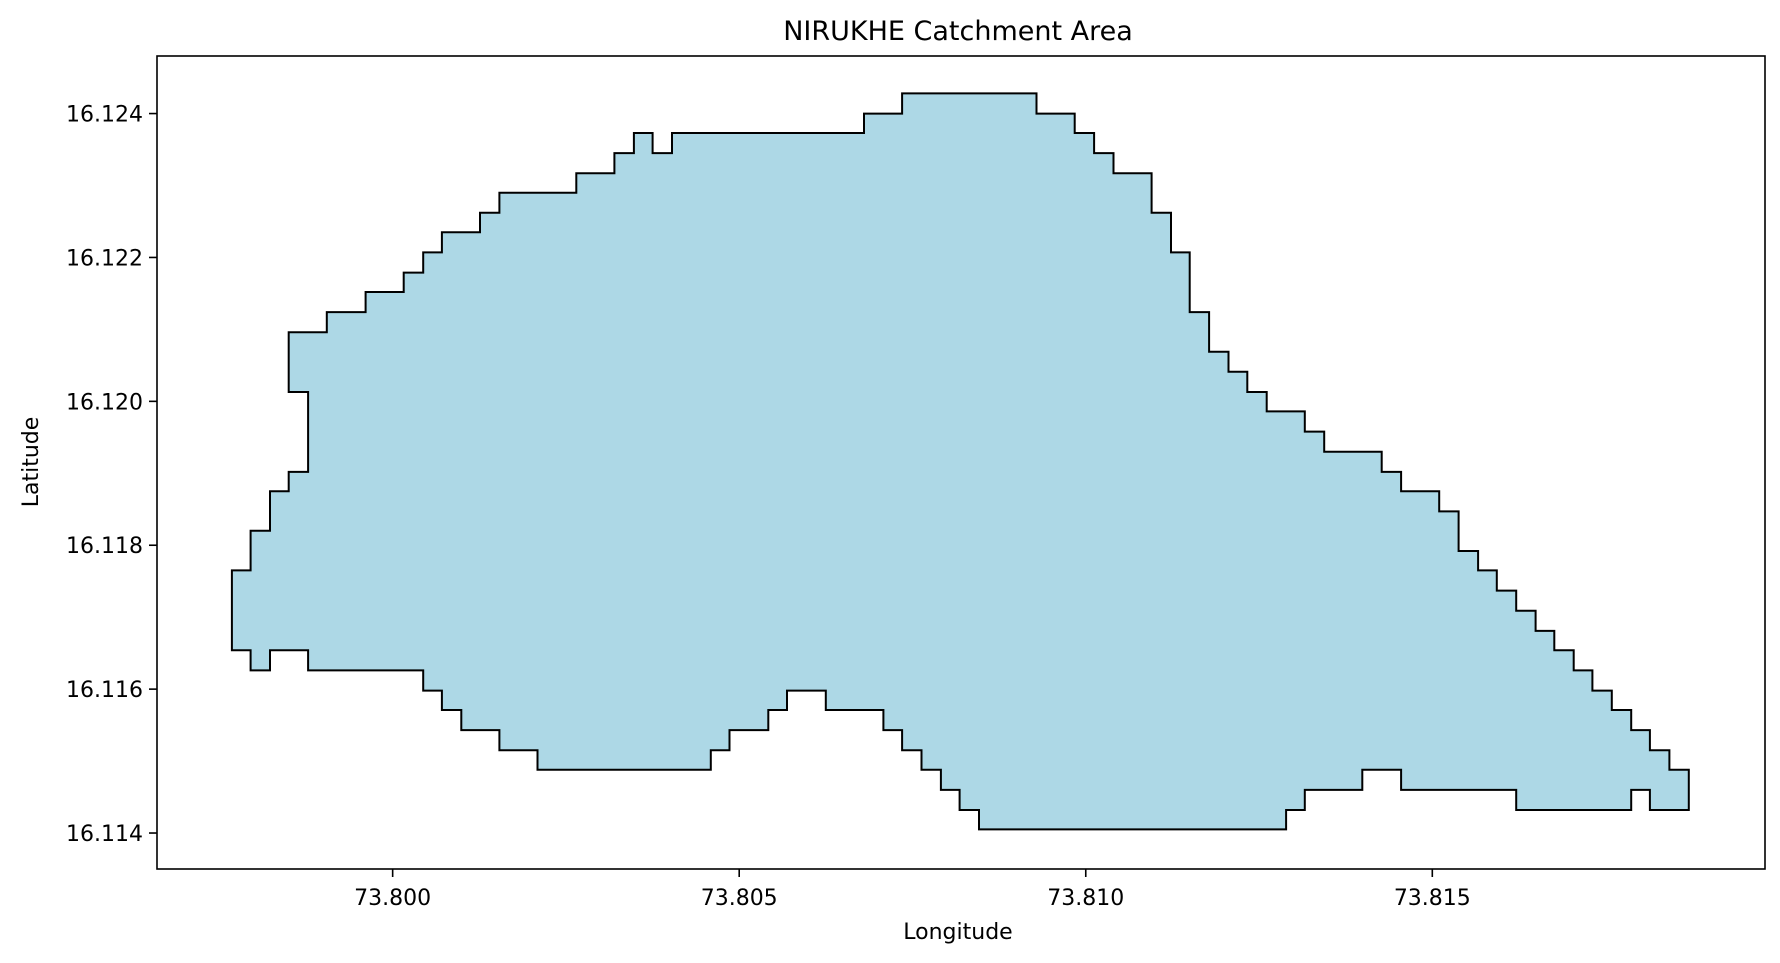 The image size is (1780, 963). What do you see at coordinates (111, 475) in the screenshot?
I see `y-axis-ticks: 16.114 16.116 16.118 16.120 16.122 16.124` at bounding box center [111, 475].